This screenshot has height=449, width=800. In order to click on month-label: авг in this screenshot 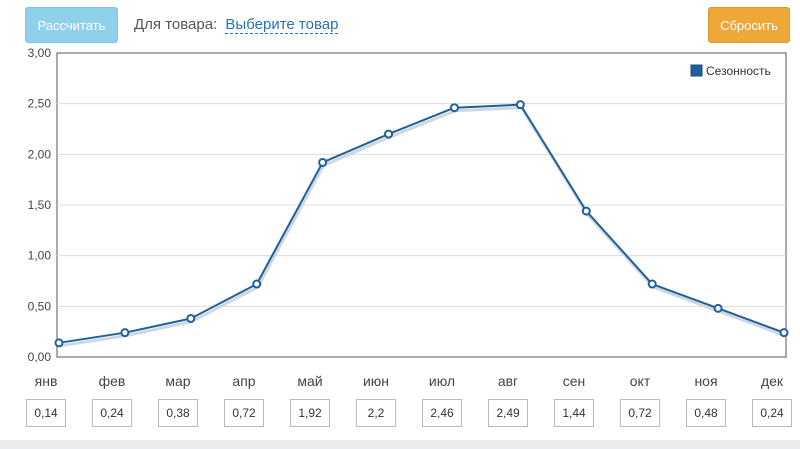, I will do `click(508, 381)`.